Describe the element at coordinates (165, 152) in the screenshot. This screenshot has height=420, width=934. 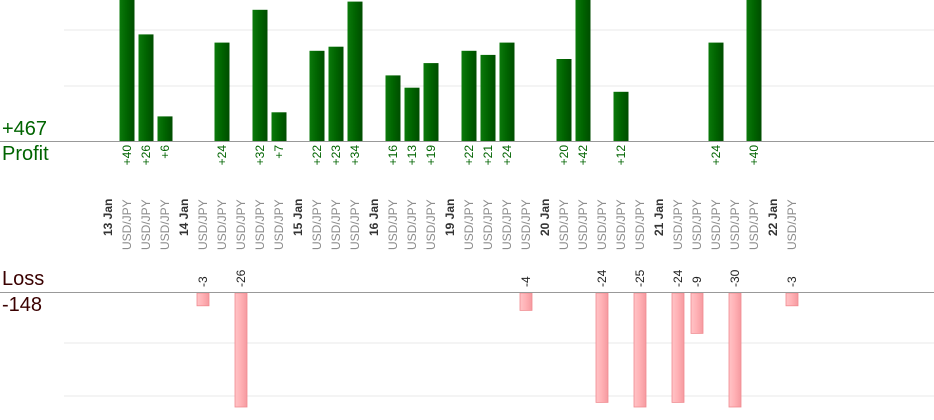
I see `profit-value-label: +6` at that location.